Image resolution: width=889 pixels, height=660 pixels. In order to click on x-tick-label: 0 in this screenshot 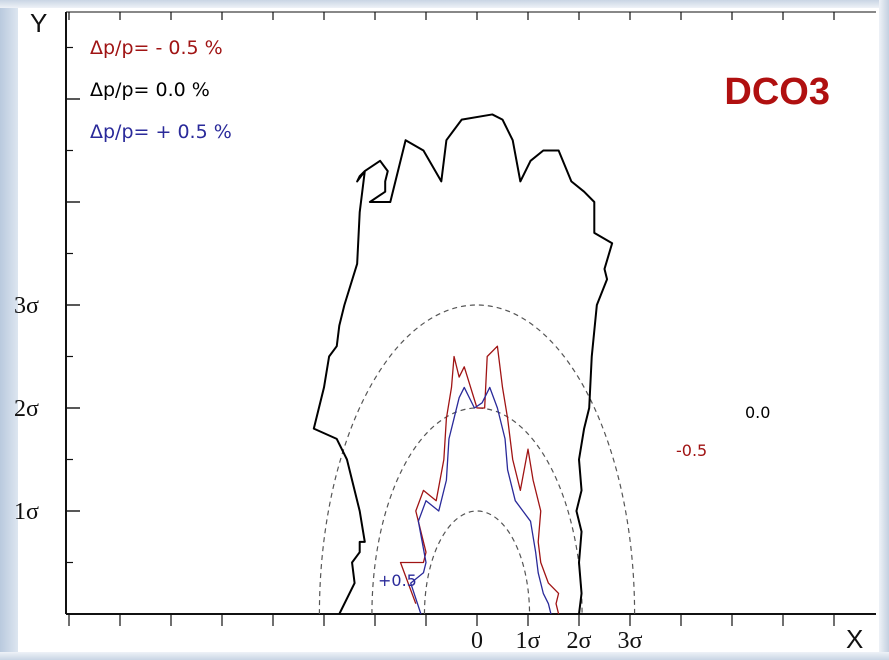, I will do `click(477, 641)`.